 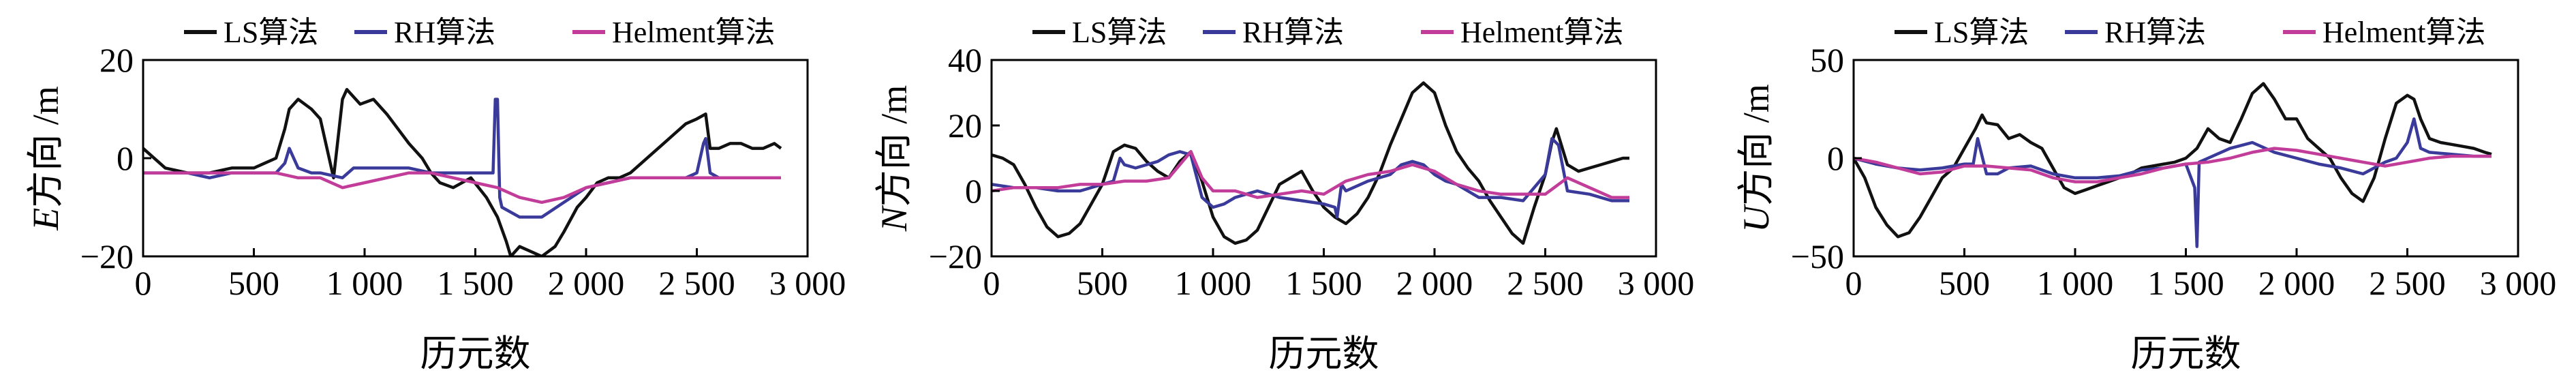 What do you see at coordinates (992, 283) in the screenshot?
I see `chart-n-xtick-label: 0` at bounding box center [992, 283].